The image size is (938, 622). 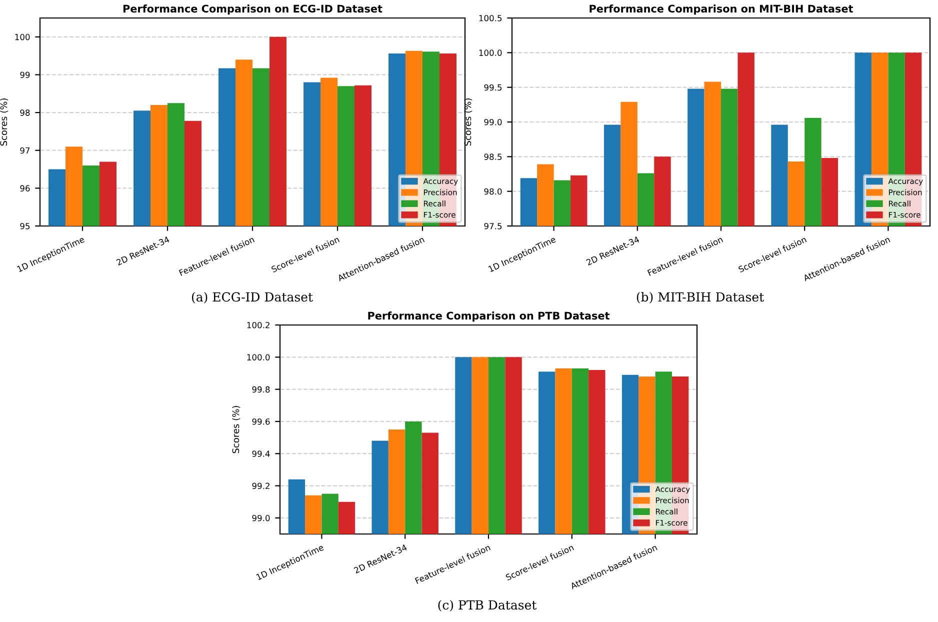 I want to click on chart-title: Performance Comparison on MIT-BIH Dataset, so click(x=722, y=9).